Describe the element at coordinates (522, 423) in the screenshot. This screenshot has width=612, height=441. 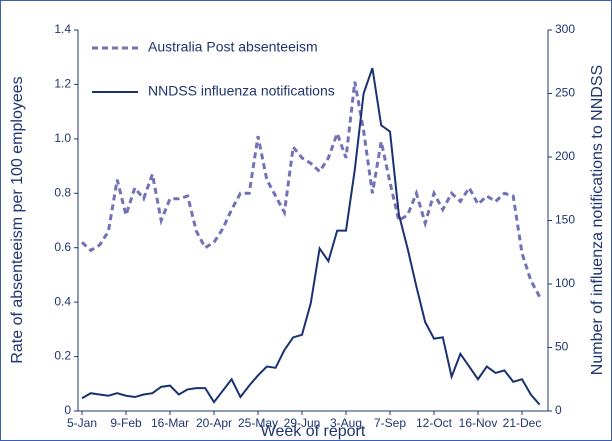
I see `x-tick-label: 21-Dec` at that location.